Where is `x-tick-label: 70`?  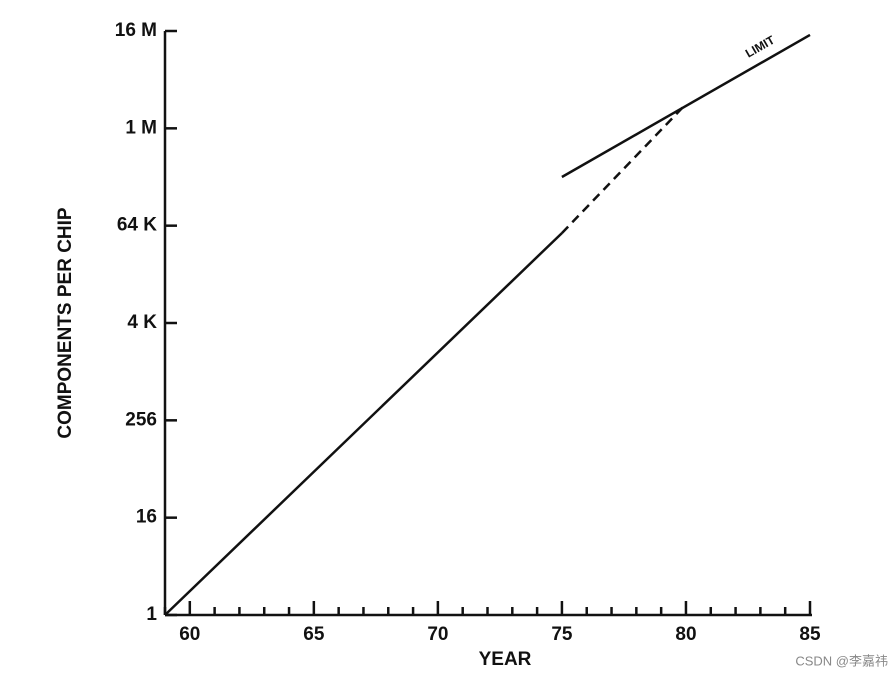 x-tick-label: 70 is located at coordinates (437, 634).